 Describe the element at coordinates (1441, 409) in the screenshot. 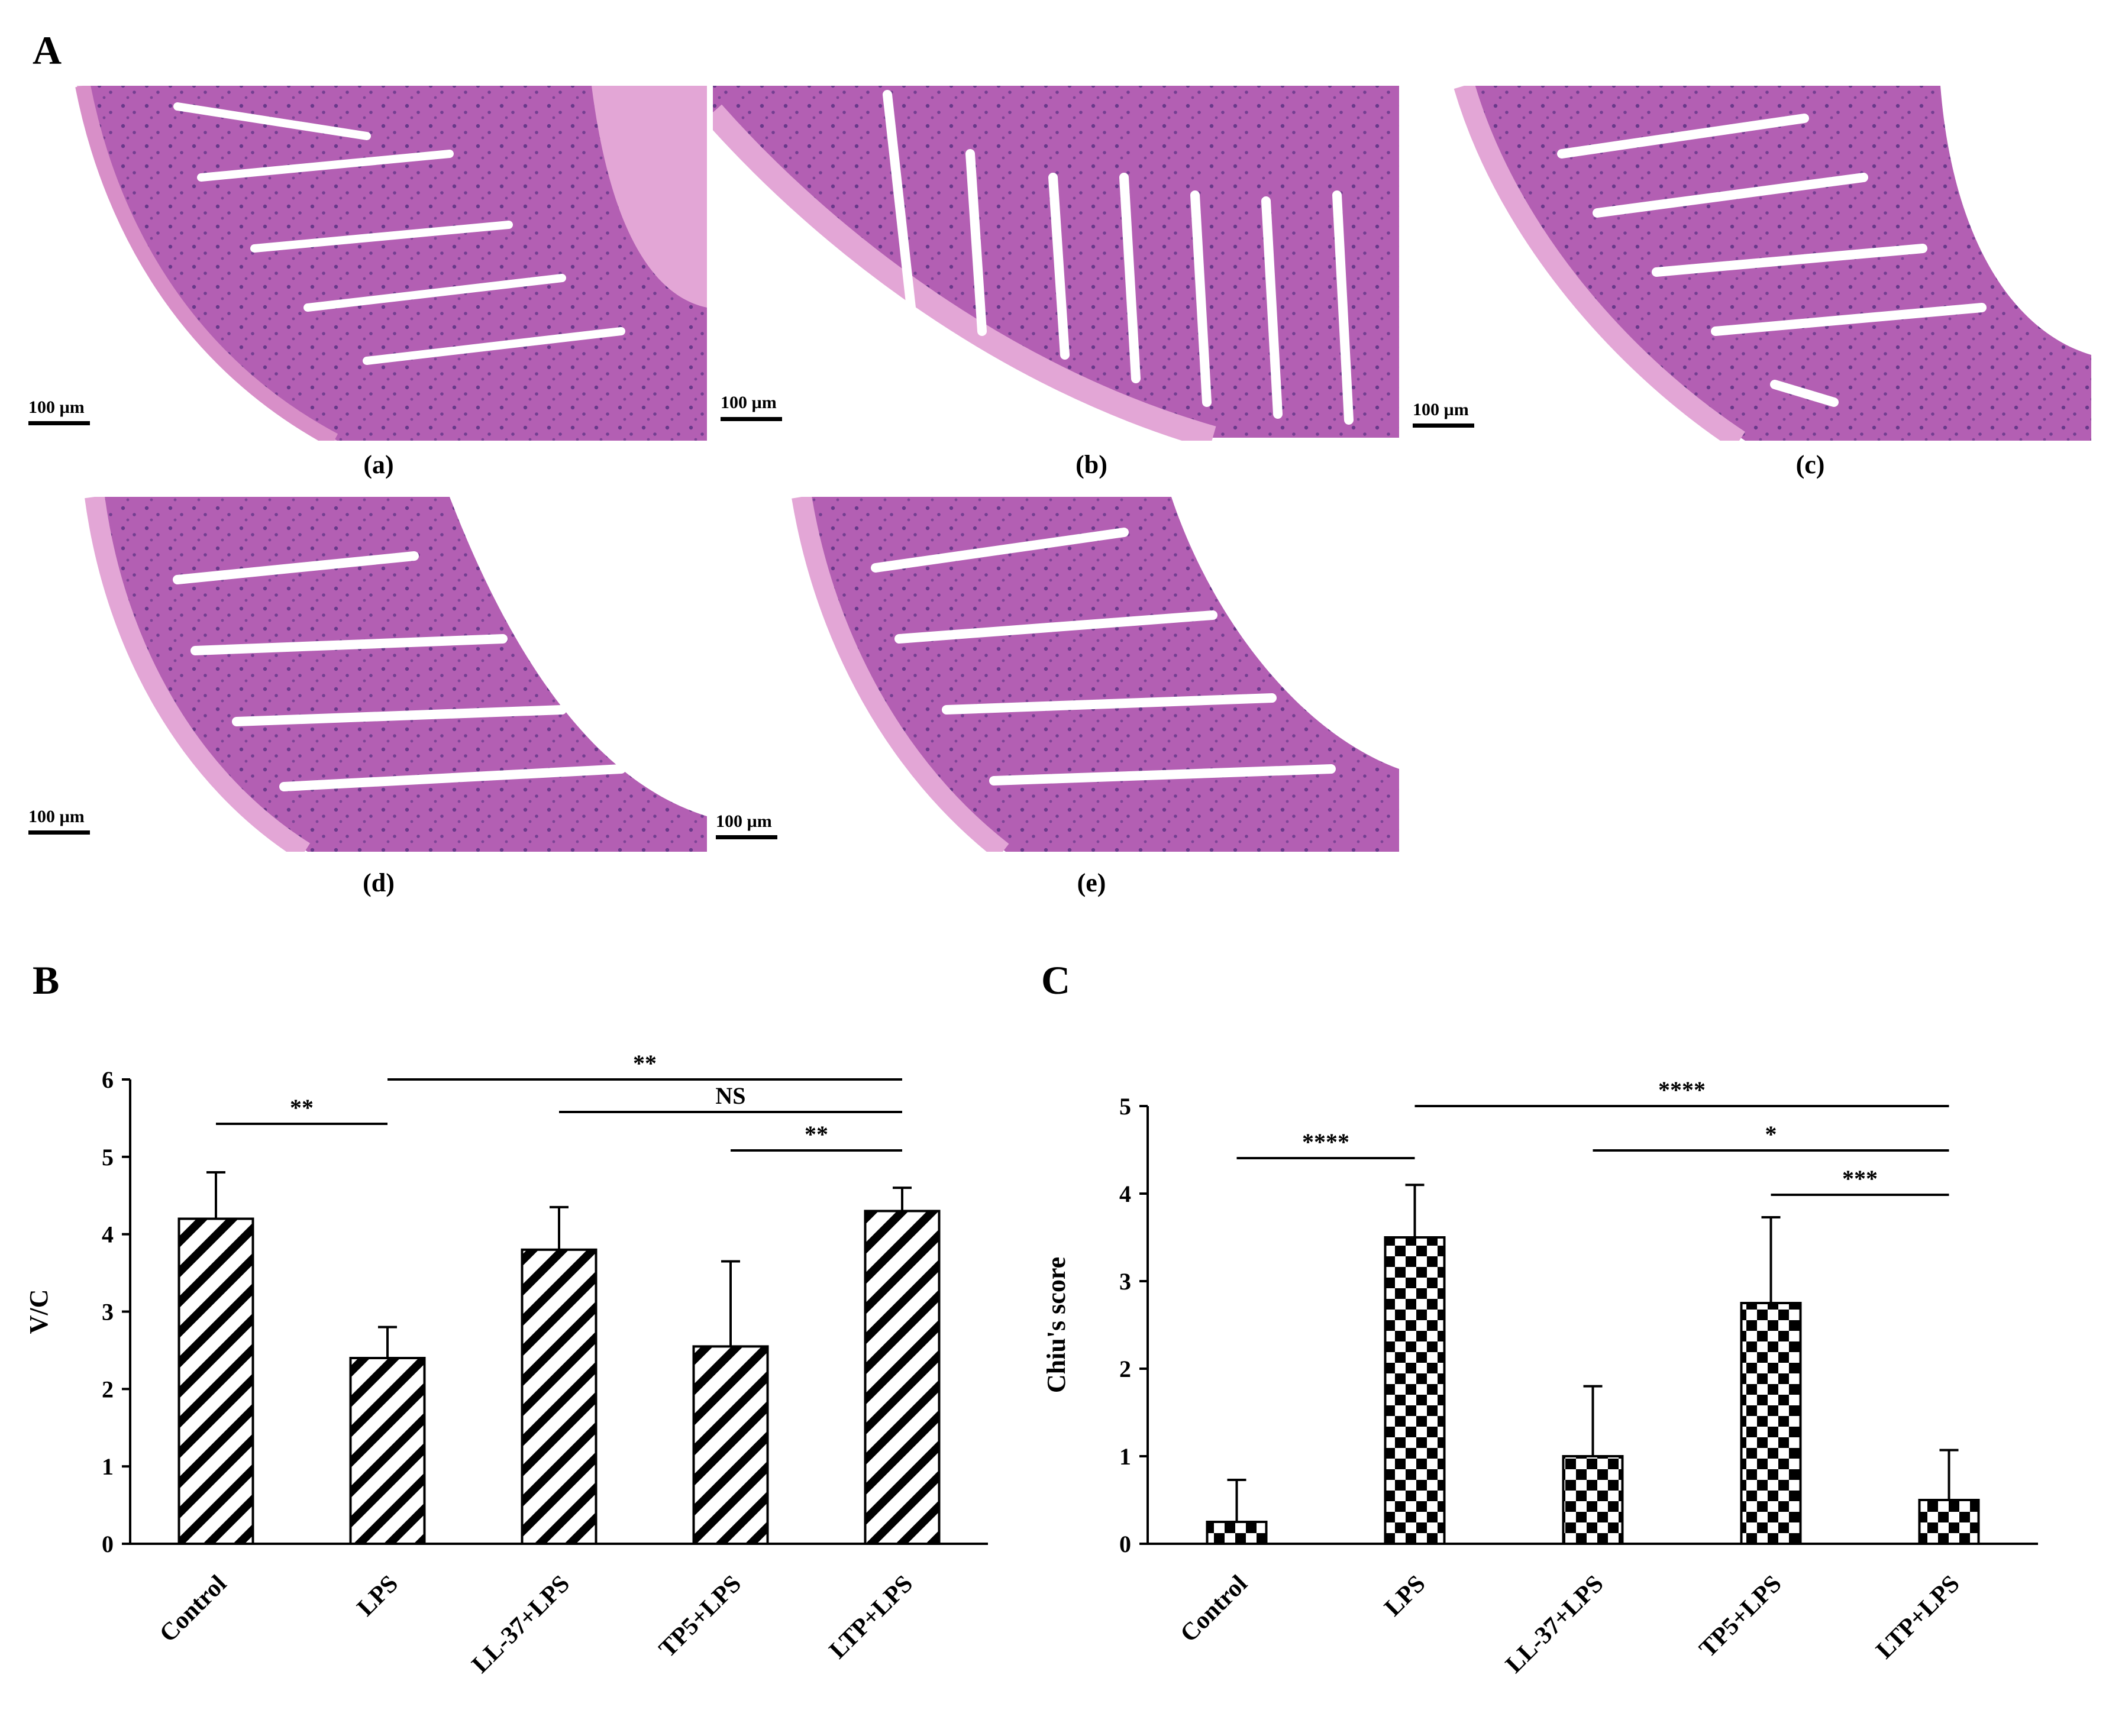

I see `scale-bar-c-label: 100 µm` at that location.